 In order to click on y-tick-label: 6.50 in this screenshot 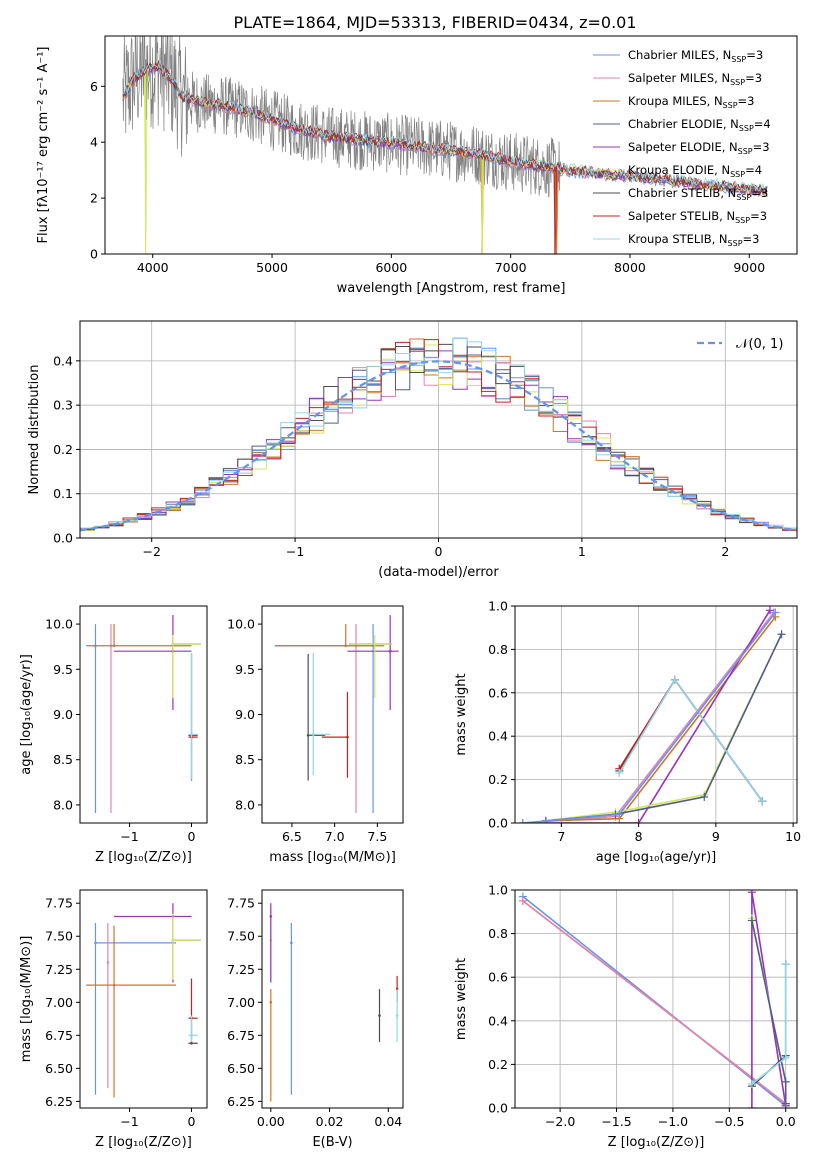, I will do `click(241, 1068)`.